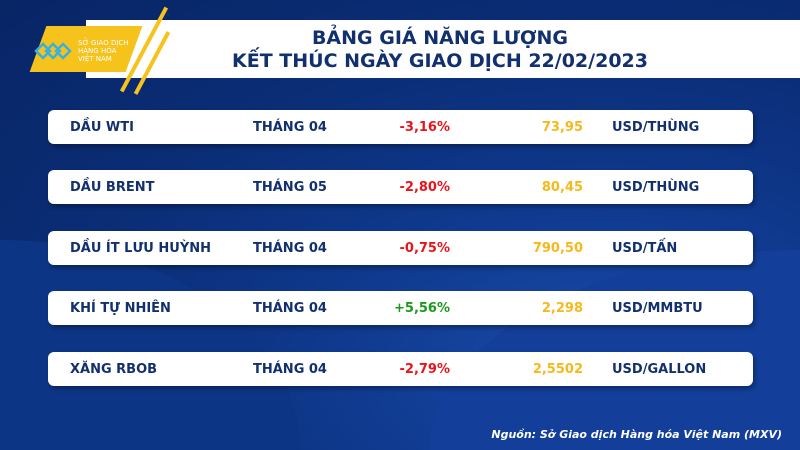 Image resolution: width=800 pixels, height=450 pixels. What do you see at coordinates (440, 61) in the screenshot?
I see `page-subtitle: KẾT THÚC NGÀY GIAO DỊCH 22/02/2023` at bounding box center [440, 61].